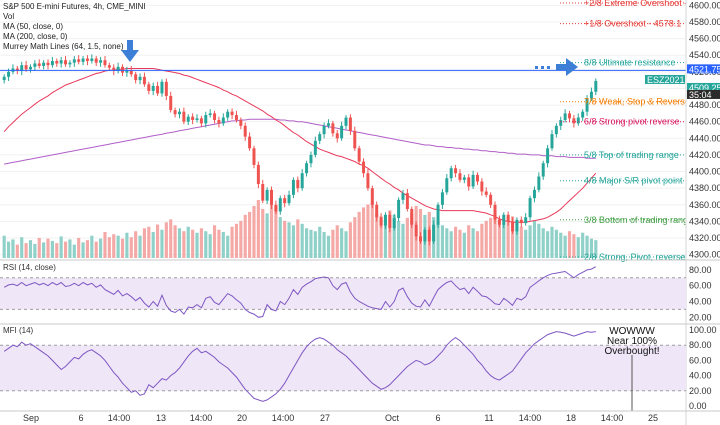 This screenshot has height=425, width=720. Describe the element at coordinates (635, 257) in the screenshot. I see `murrey-label: 2/8 Strong, Pivot, reverse` at that location.